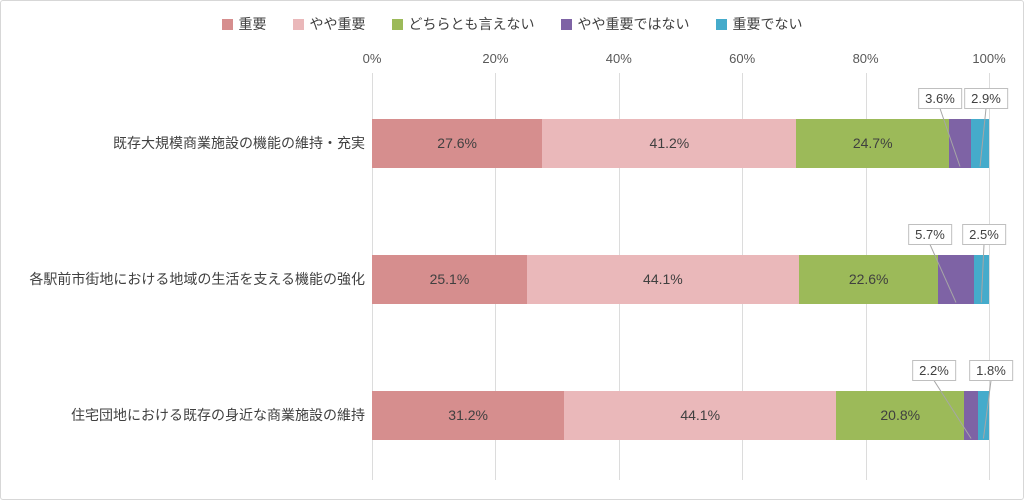 This screenshot has height=500, width=1024. I want to click on callout-label: 2.5%, so click(984, 234).